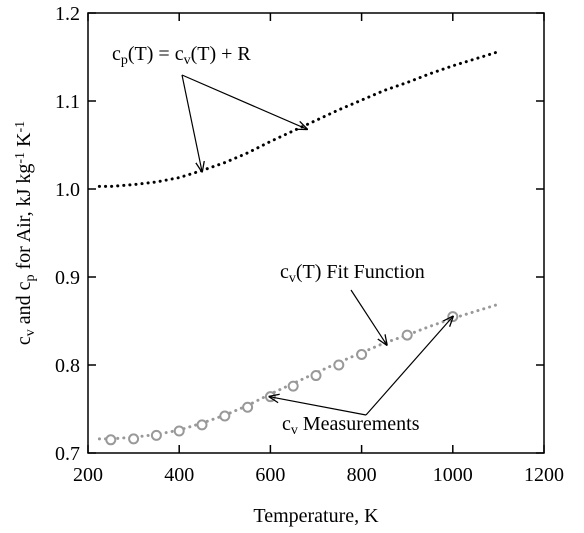 The image size is (584, 533). I want to click on x-axis-title: Temperature, K, so click(316, 516).